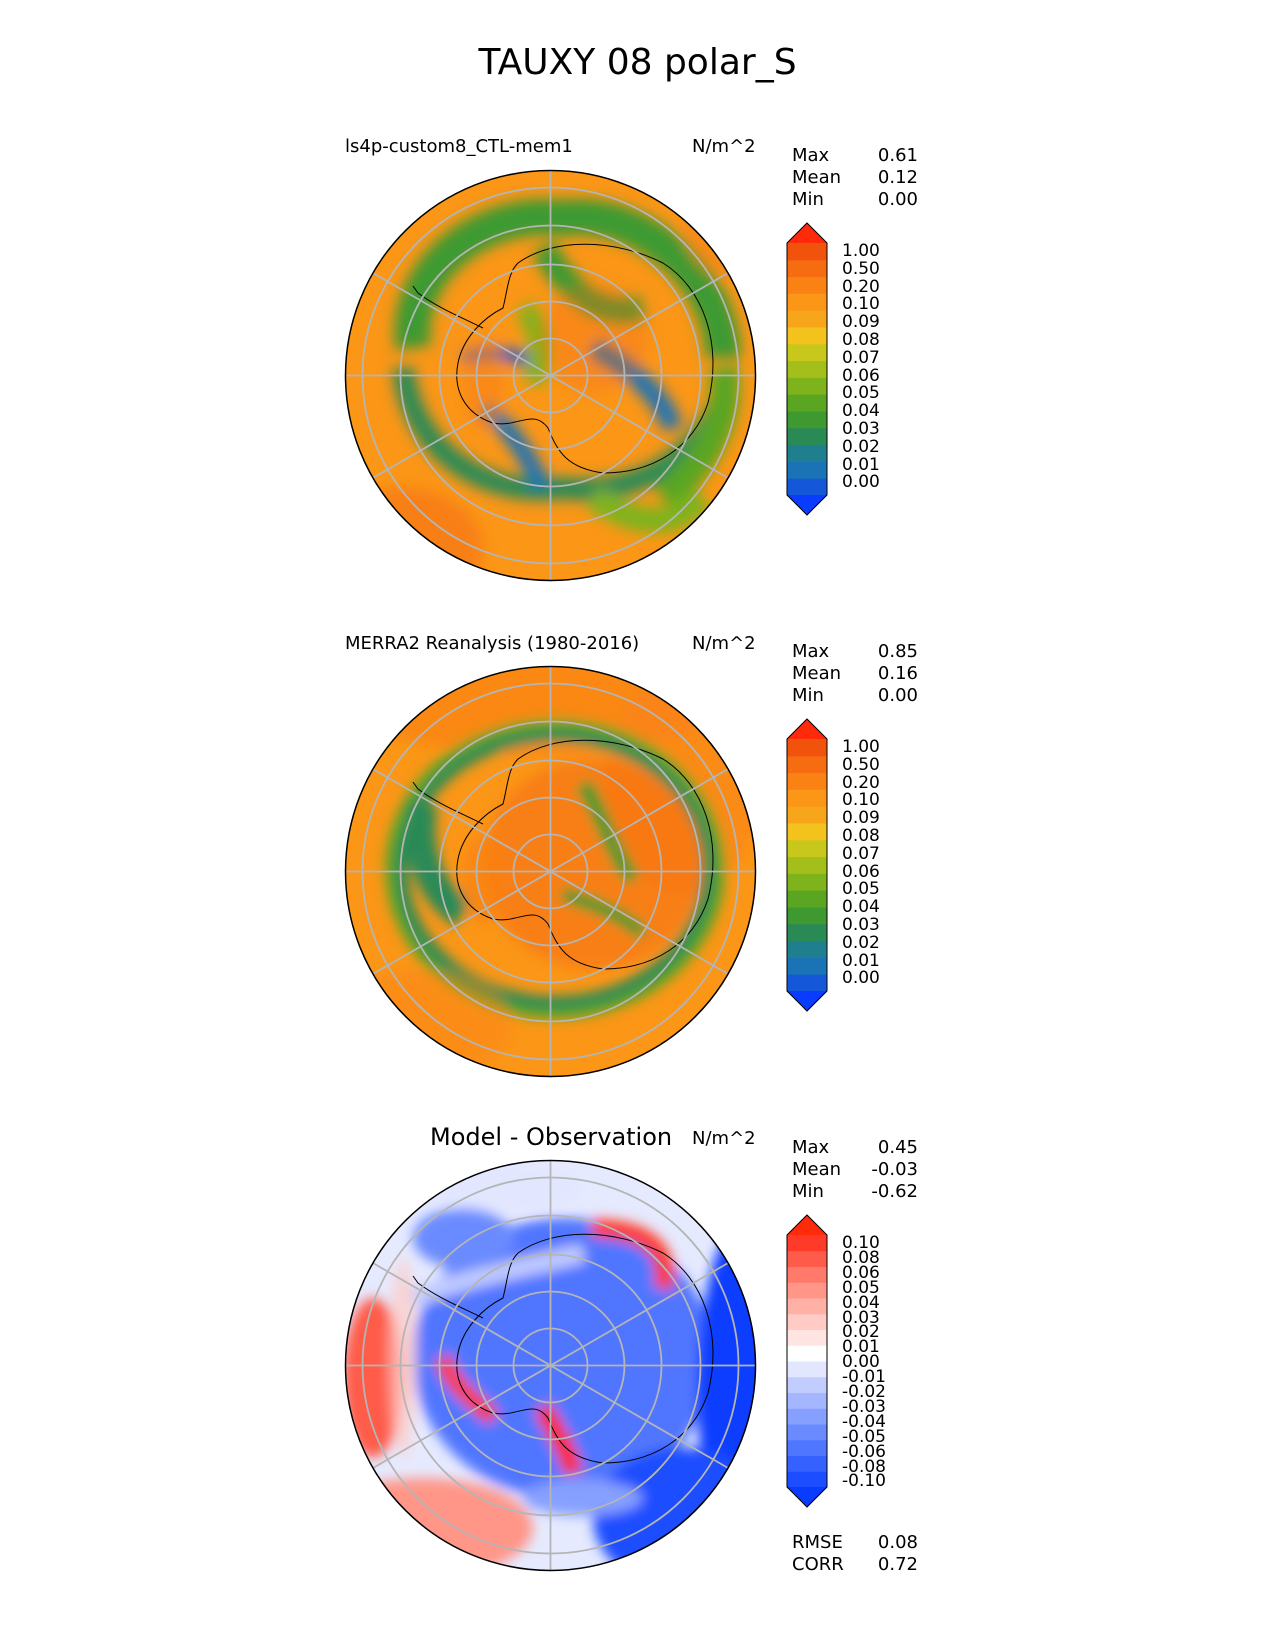 This screenshot has height=1650, width=1275. I want to click on stat-mean-value: -0.03, so click(894, 1169).